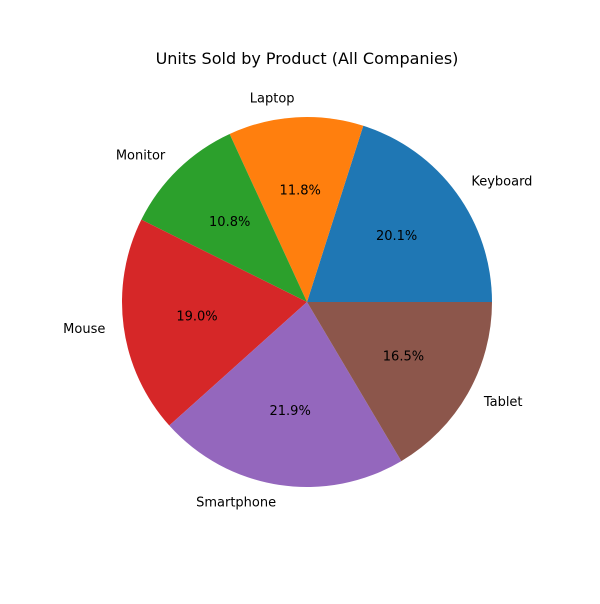 The height and width of the screenshot is (604, 600). I want to click on category-label-smartphone: Smartphone, so click(236, 503).